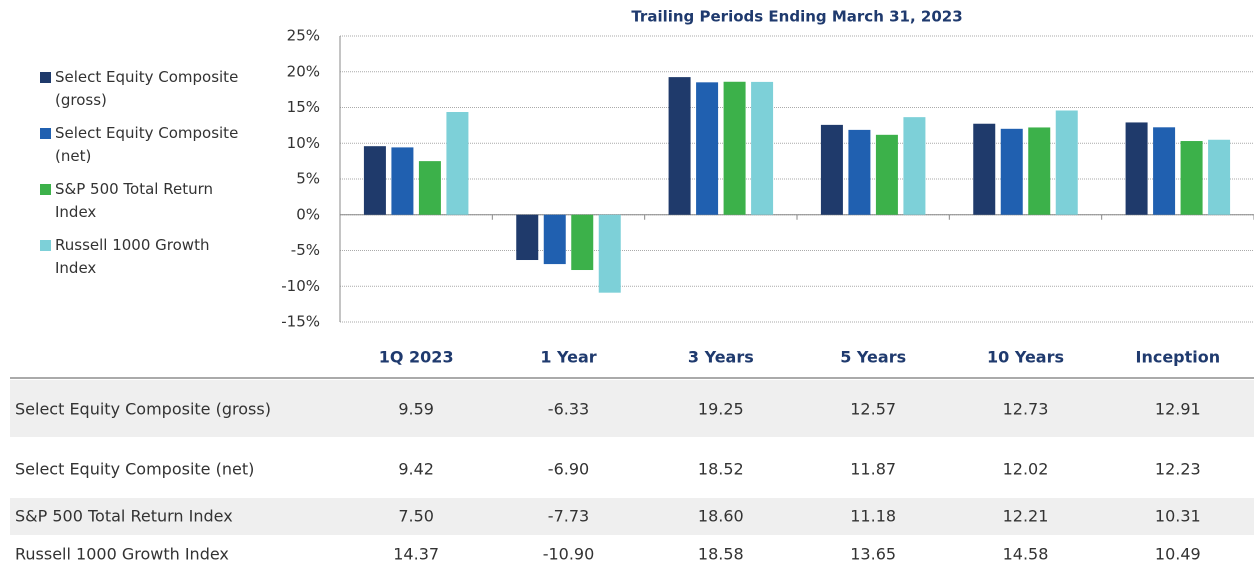  What do you see at coordinates (873, 357) in the screenshot?
I see `x-tick-label: 5 Years` at bounding box center [873, 357].